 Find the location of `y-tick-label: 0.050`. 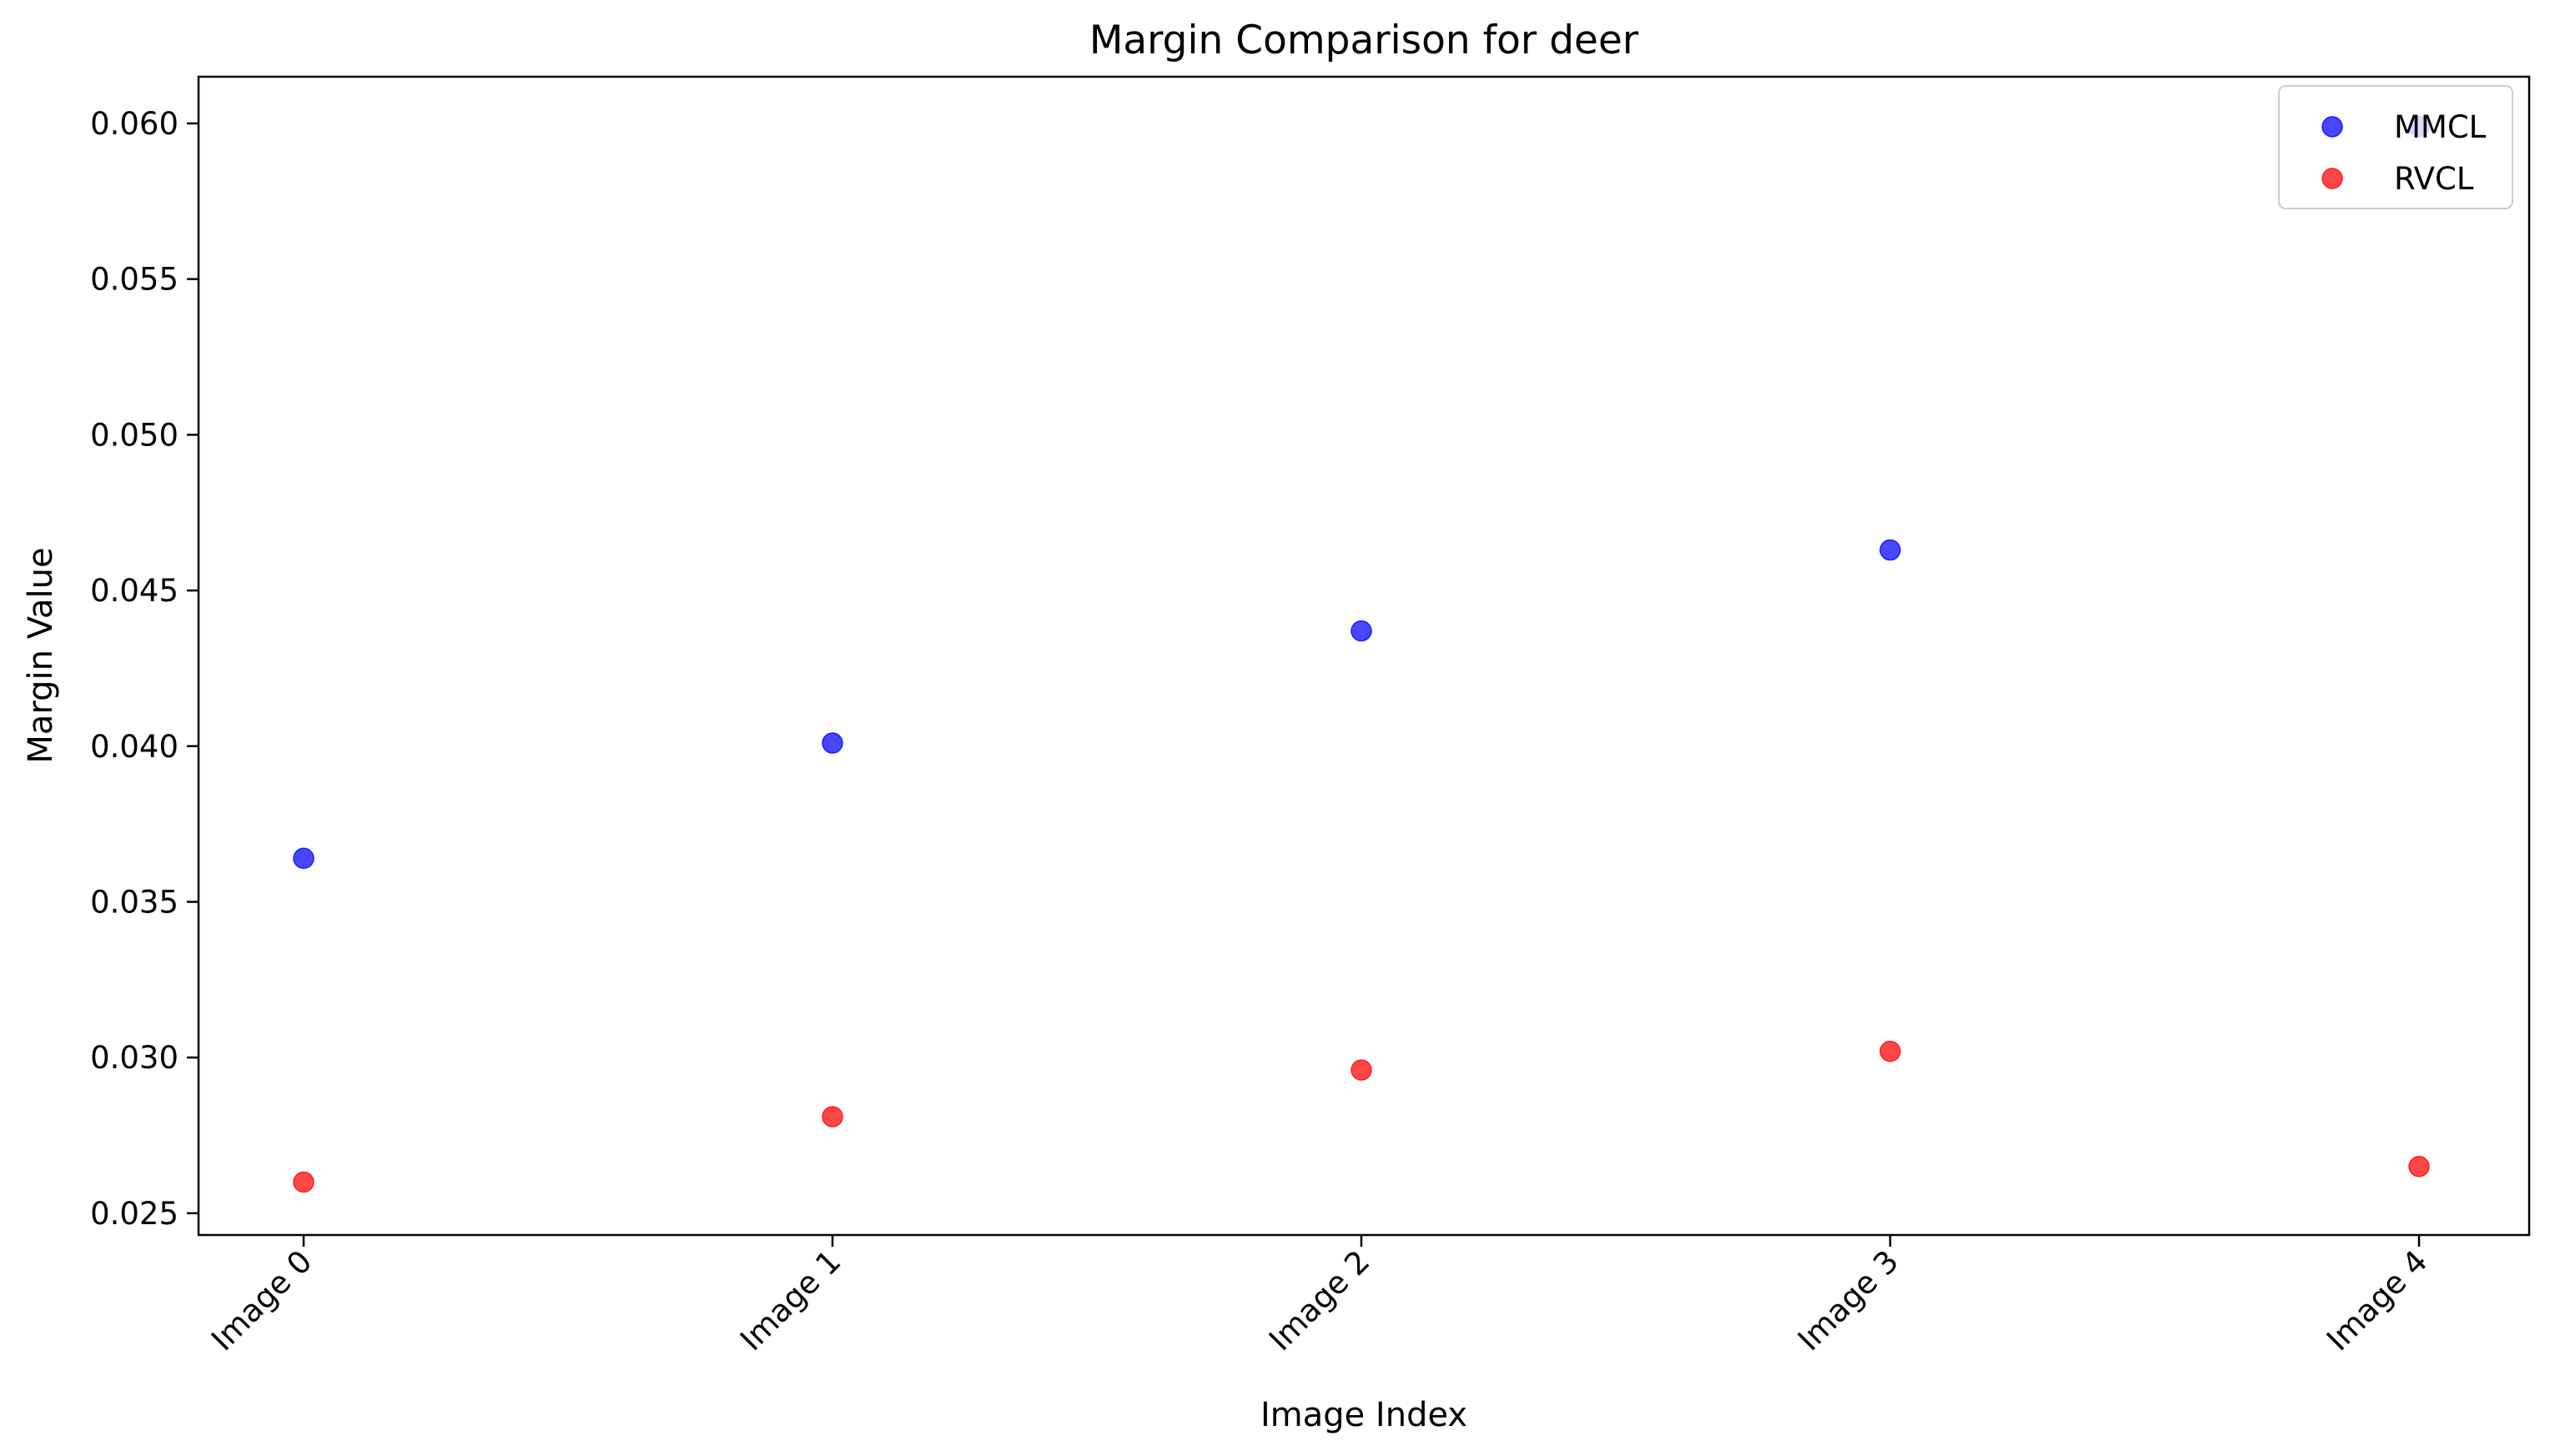

y-tick-label: 0.050 is located at coordinates (134, 435).